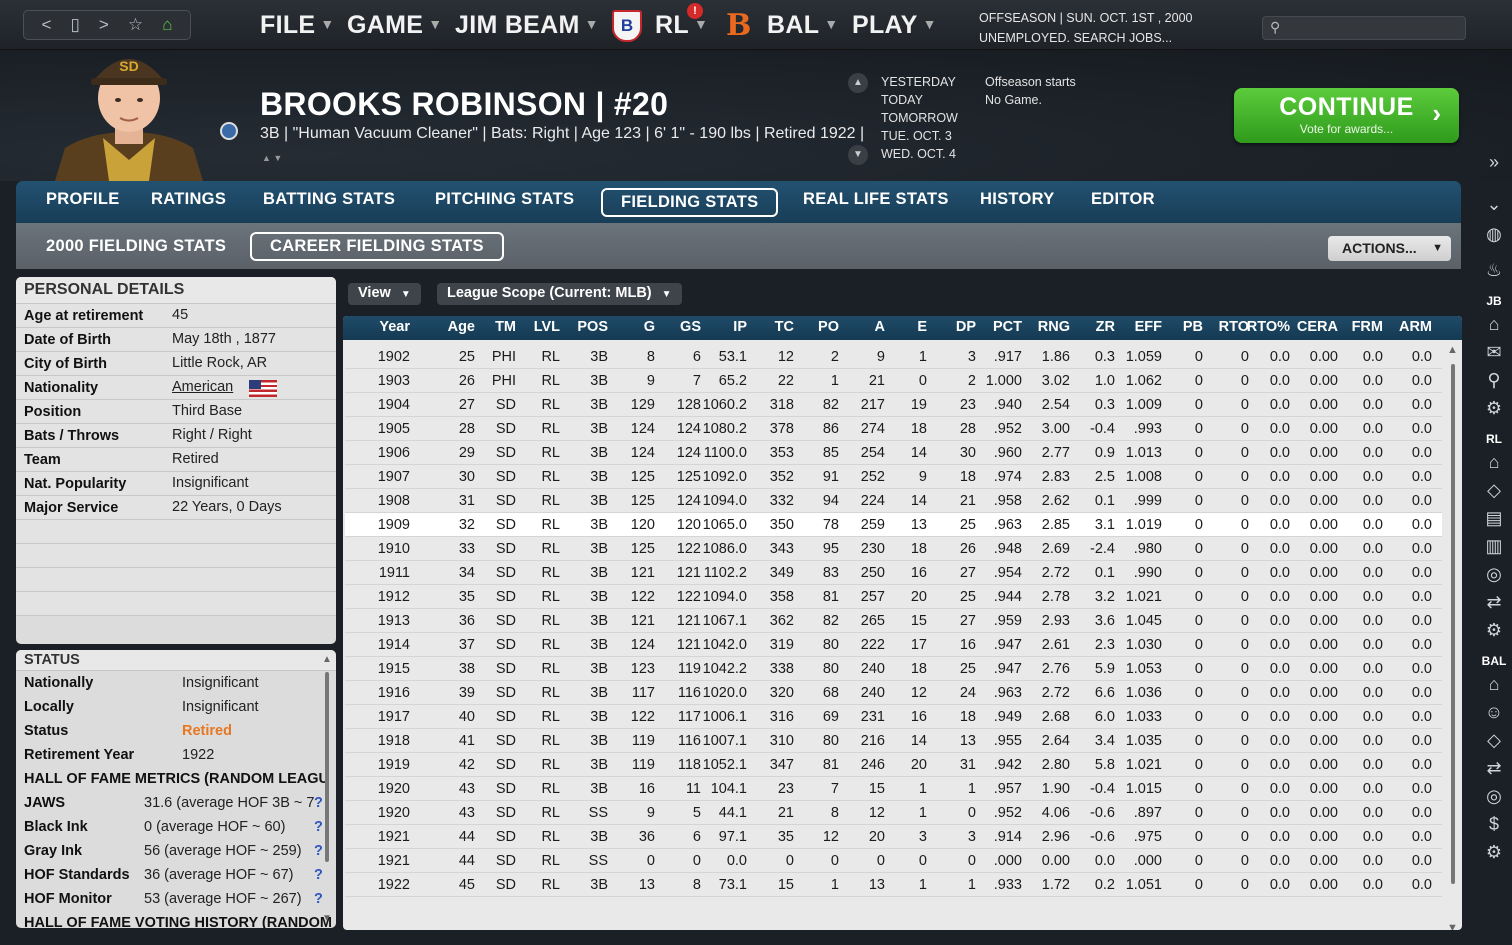 The width and height of the screenshot is (1512, 945). I want to click on column-header: LVL, so click(546, 327).